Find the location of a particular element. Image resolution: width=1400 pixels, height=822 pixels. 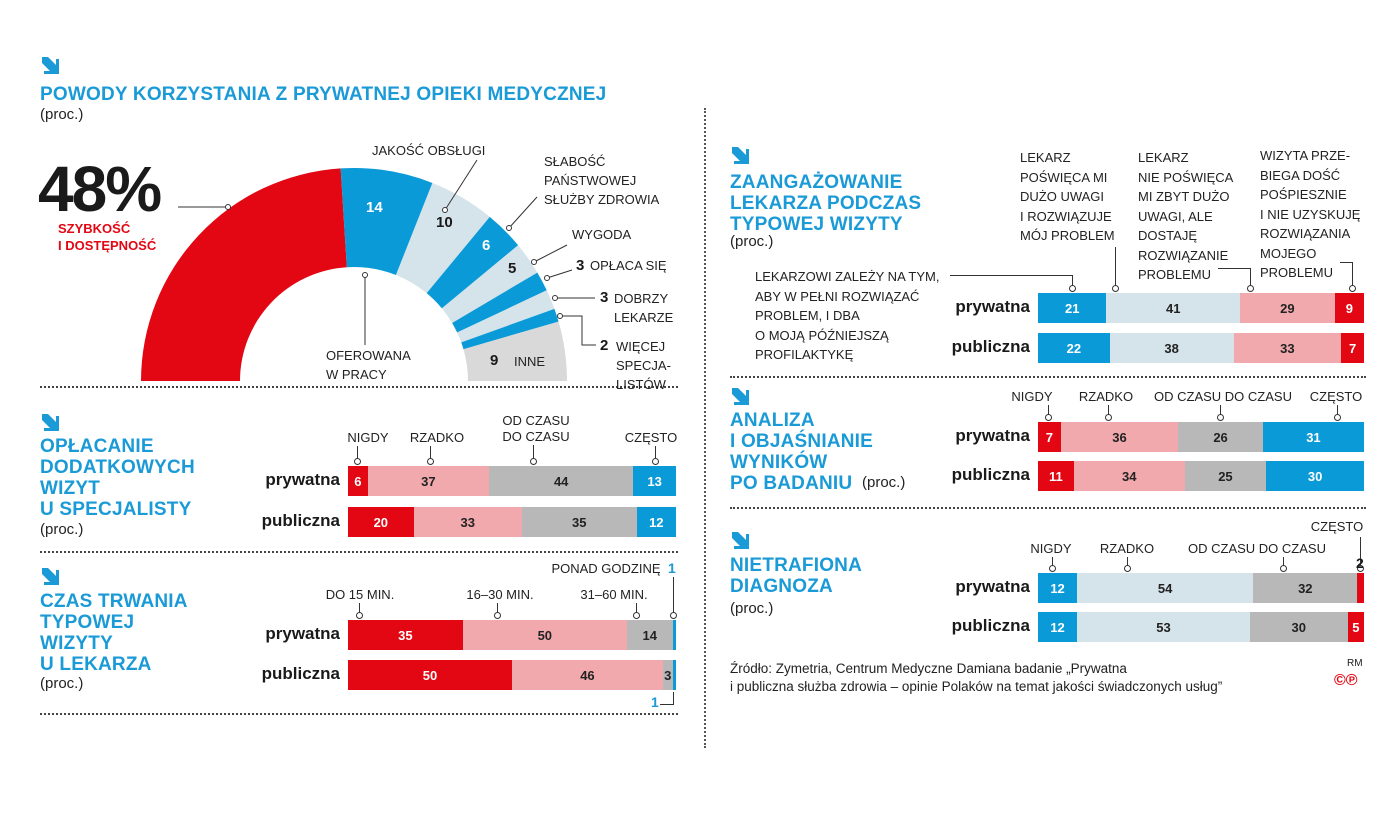

stacked-bar-publiczna: 11 34 25 30 is located at coordinates (1201, 476).